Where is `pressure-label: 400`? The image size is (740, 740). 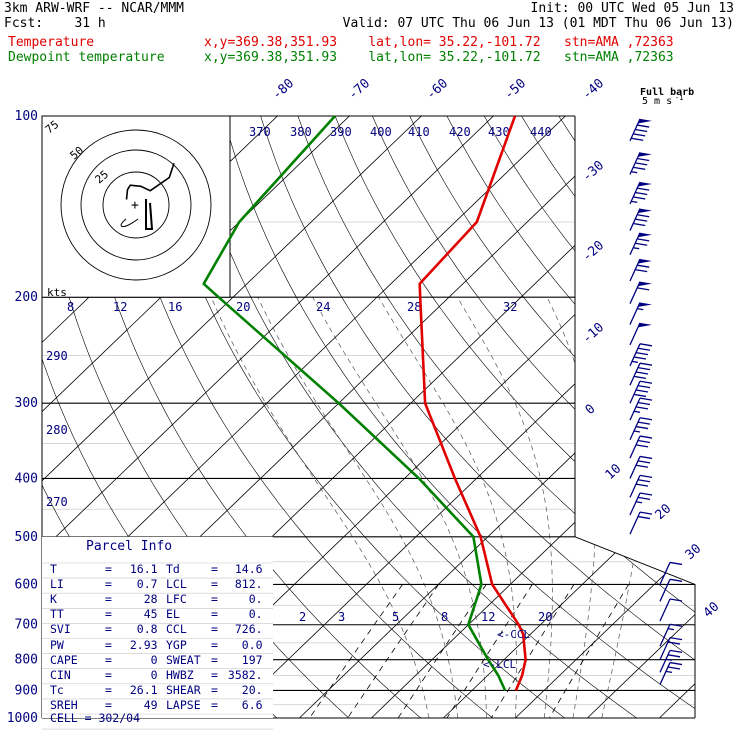 pressure-label: 400 is located at coordinates (26, 478).